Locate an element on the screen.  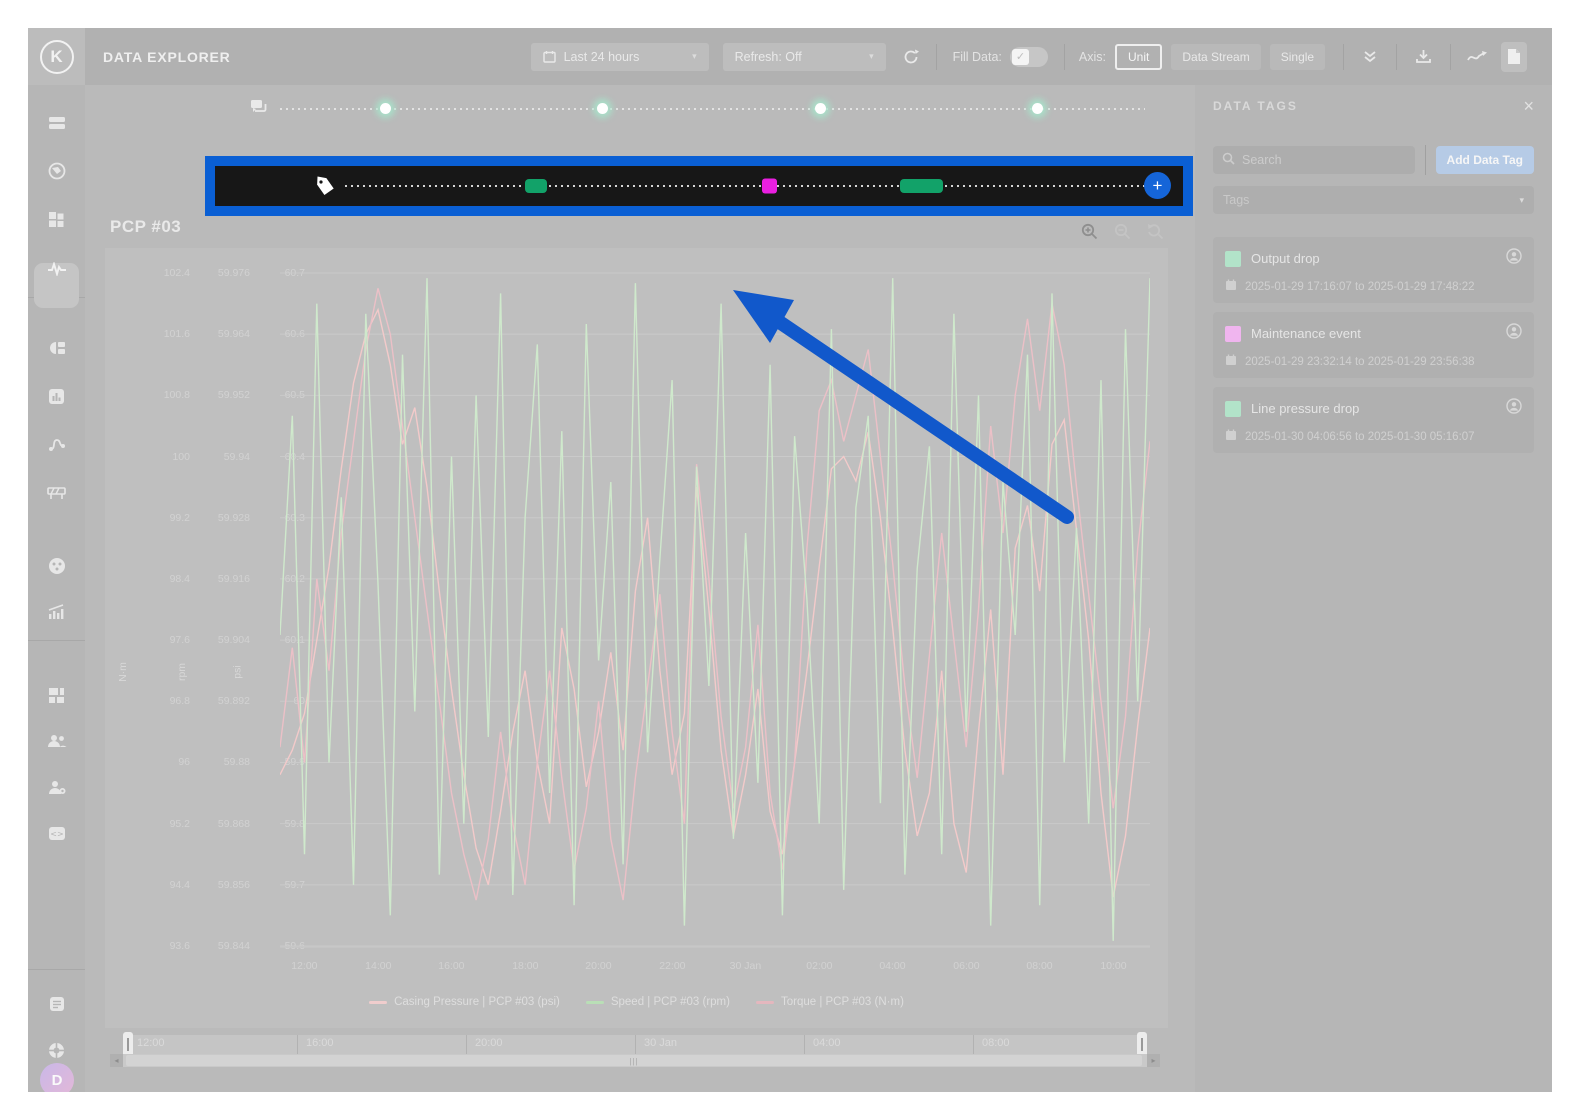
search-input: Search is located at coordinates (1314, 160).